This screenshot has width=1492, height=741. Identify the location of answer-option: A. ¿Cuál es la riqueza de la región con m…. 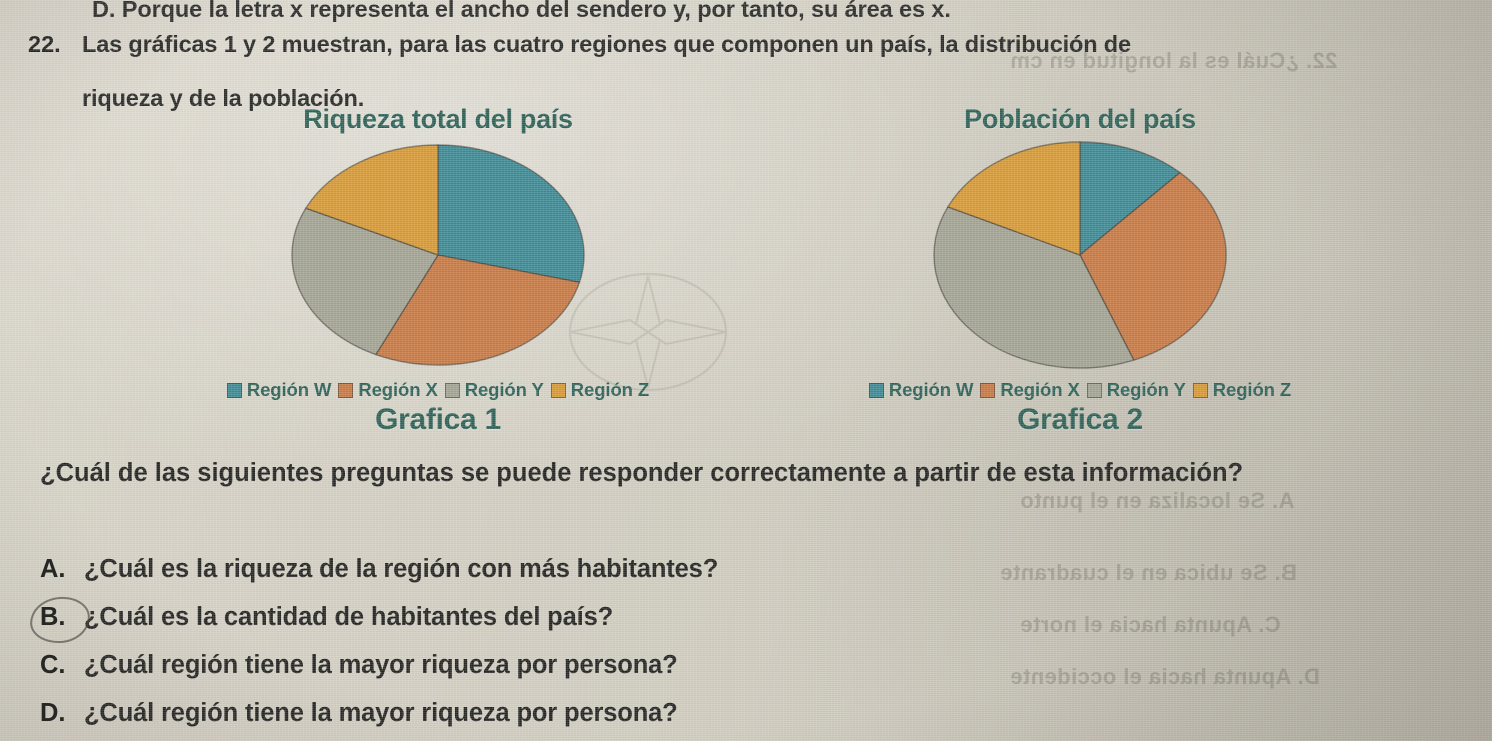
(540, 569).